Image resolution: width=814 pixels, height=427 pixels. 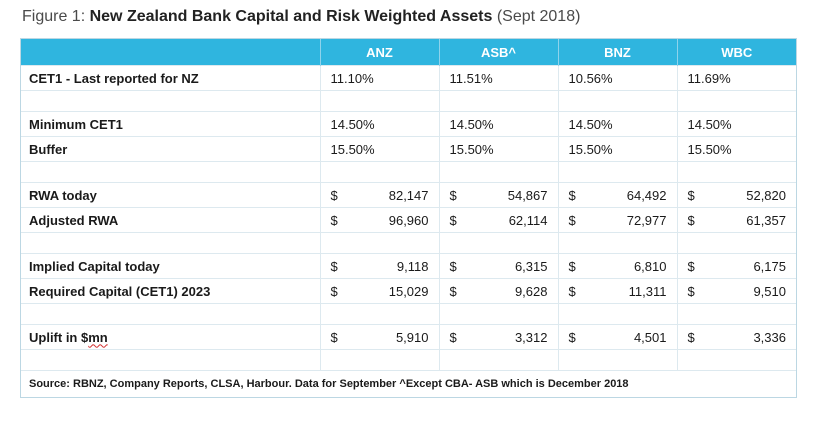 What do you see at coordinates (408, 149) in the screenshot?
I see `row-buffer: Buffer 15.50% 15.50% 15.50% 15.50%` at bounding box center [408, 149].